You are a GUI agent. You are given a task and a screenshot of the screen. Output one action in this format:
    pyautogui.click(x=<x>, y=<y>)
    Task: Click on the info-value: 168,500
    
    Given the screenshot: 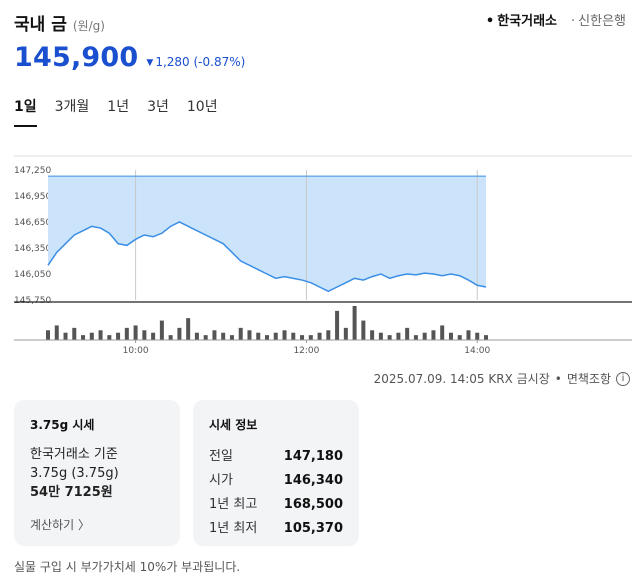 What is the action you would take?
    pyautogui.click(x=313, y=504)
    